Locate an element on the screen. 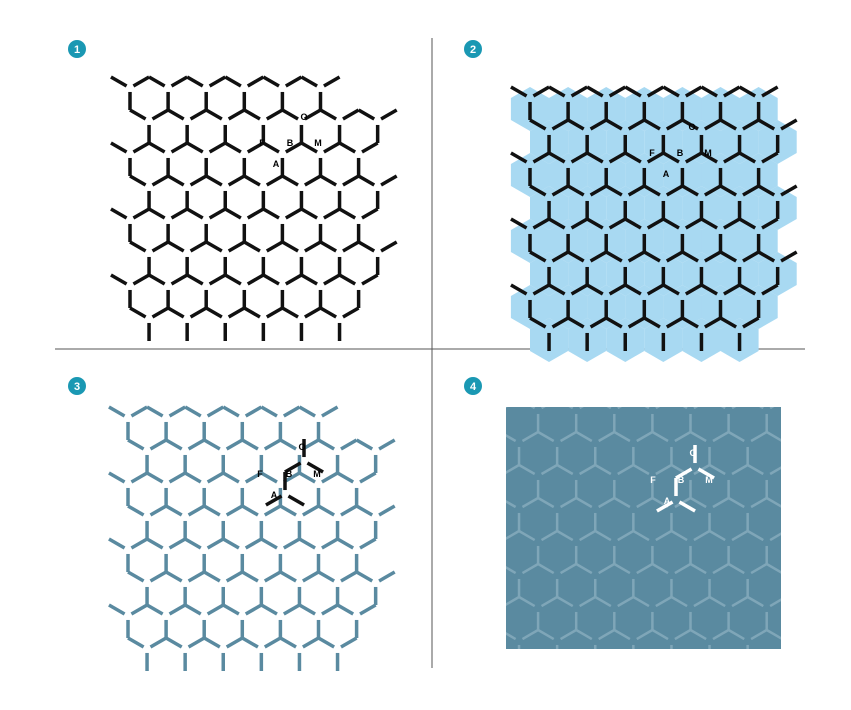 The image size is (851, 710). svg-text: 1 is located at coordinates (77, 50).